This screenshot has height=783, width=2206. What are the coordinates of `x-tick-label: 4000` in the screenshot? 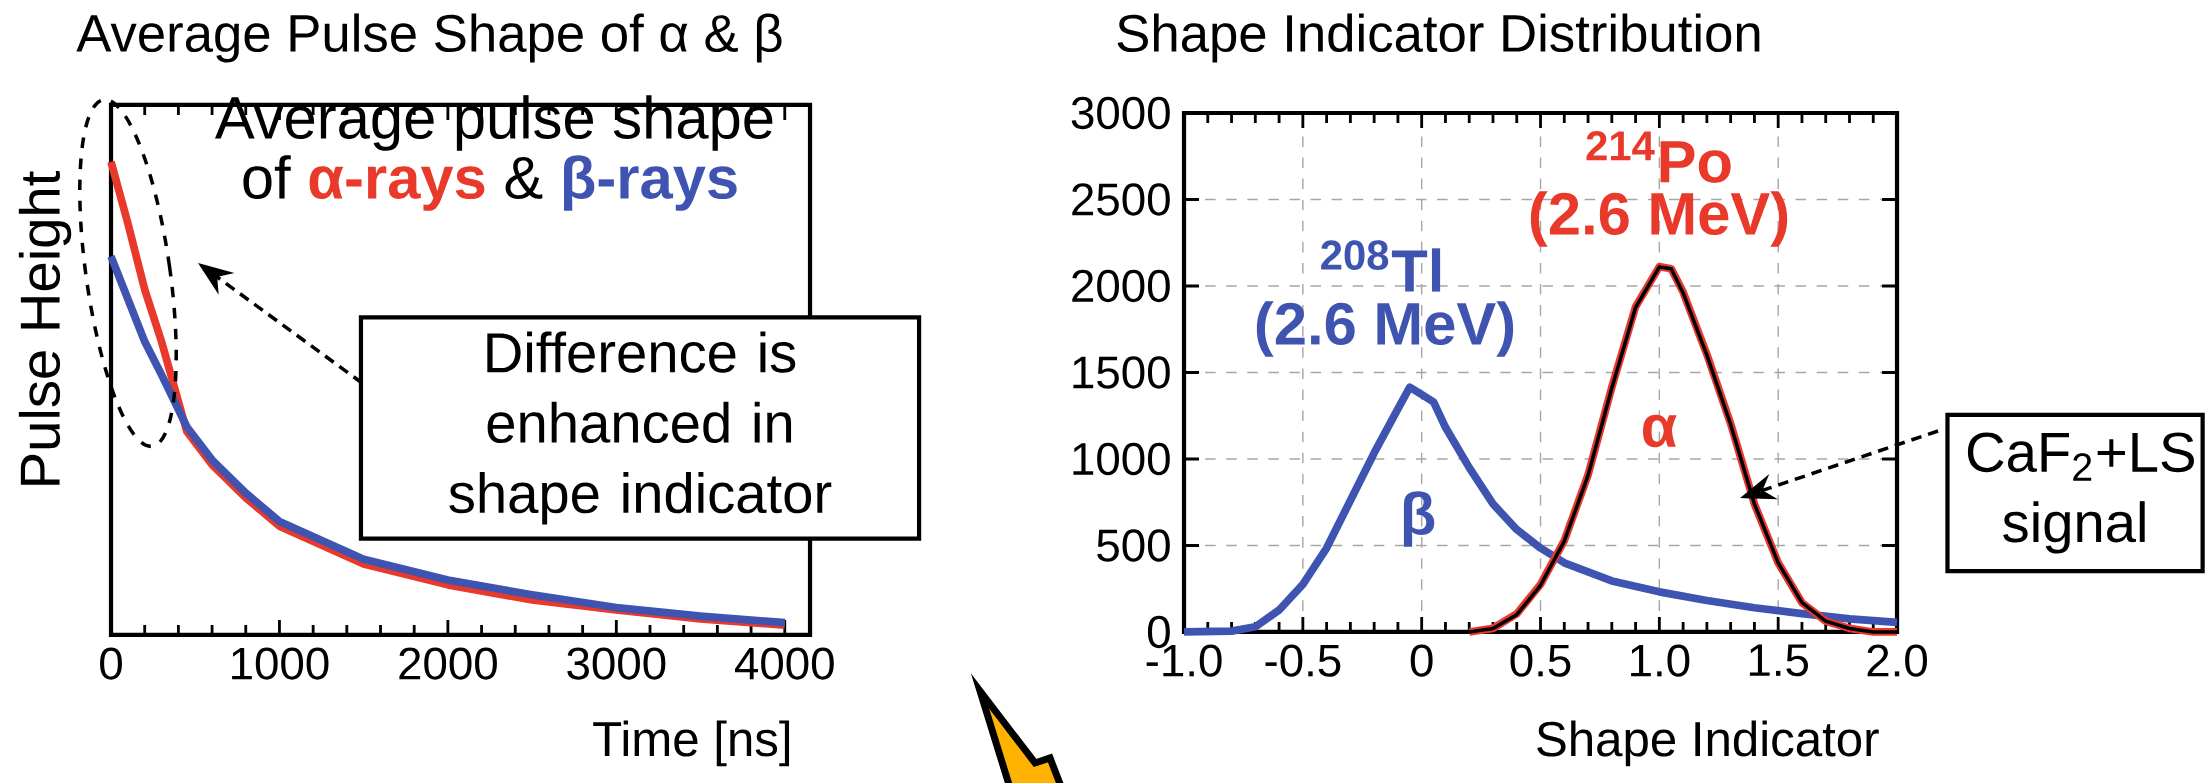 It's located at (784, 663).